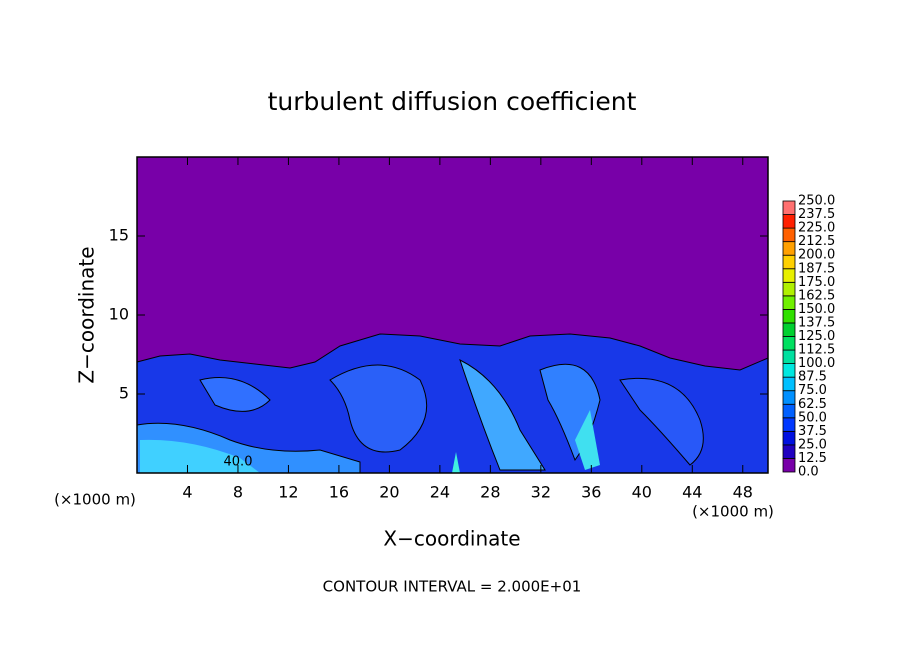 The image size is (904, 654). Describe the element at coordinates (812, 377) in the screenshot. I see `colorbar-label: 87.5` at that location.